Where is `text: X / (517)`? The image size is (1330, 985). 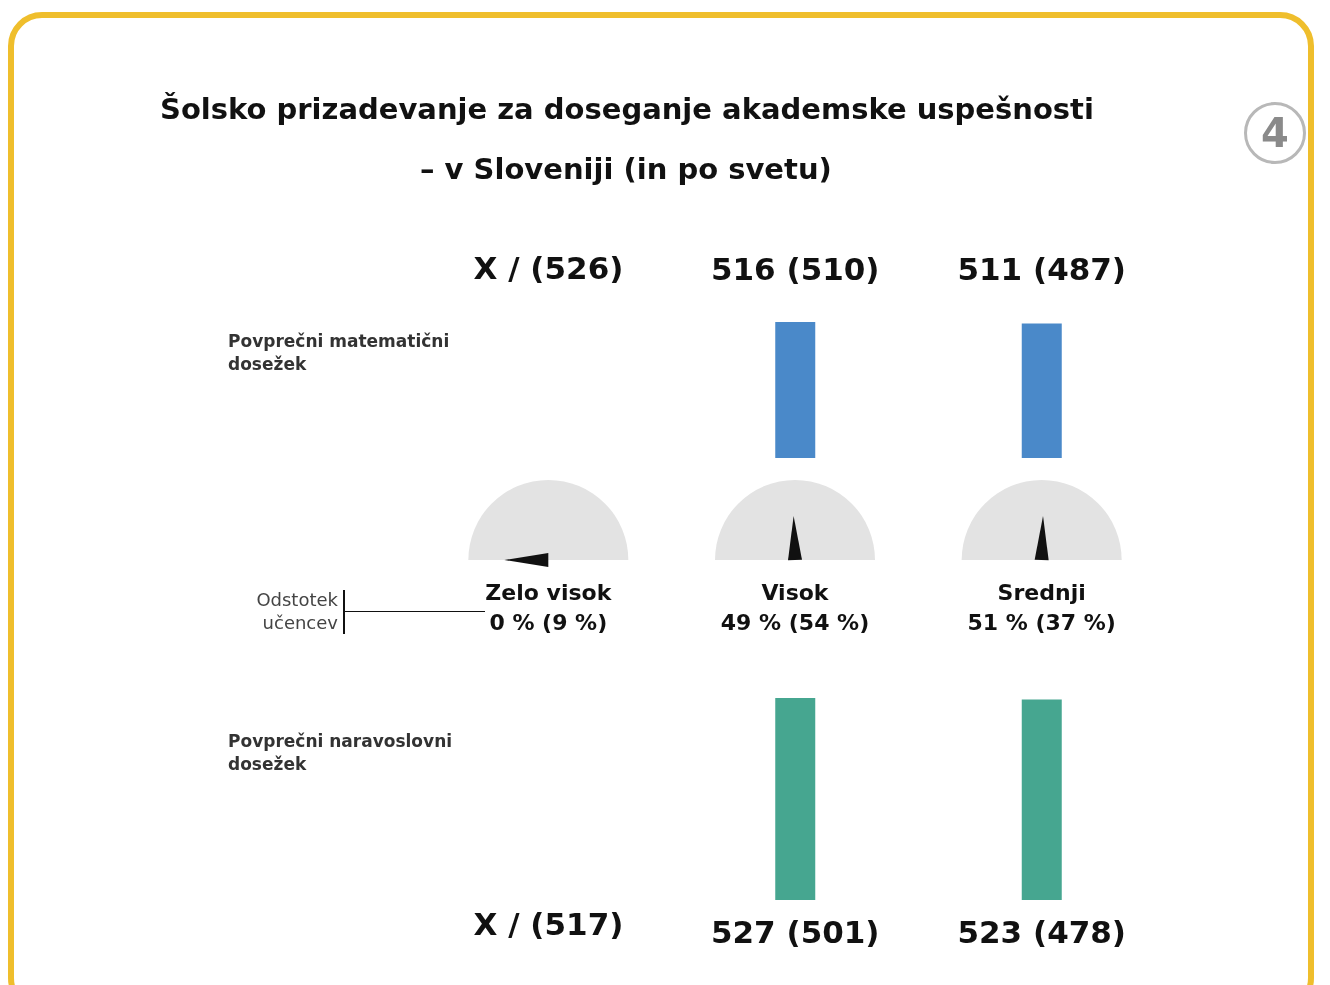
text: X / (517) is located at coordinates (548, 924).